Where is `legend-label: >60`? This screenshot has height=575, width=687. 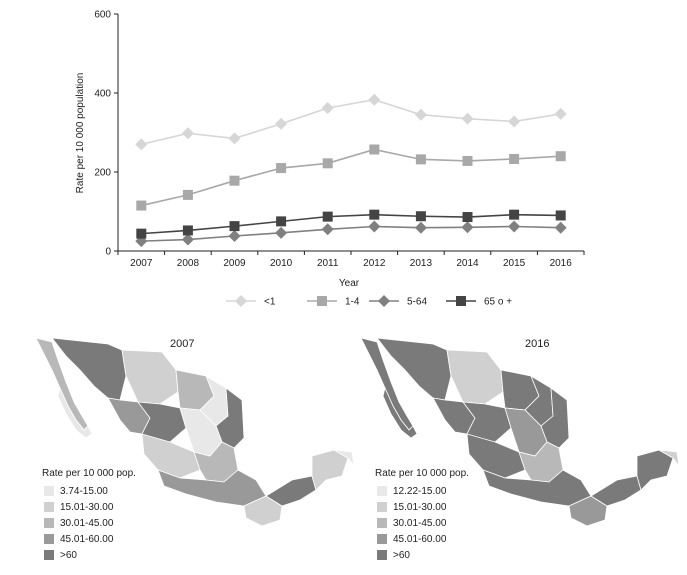 legend-label: >60 is located at coordinates (401, 555).